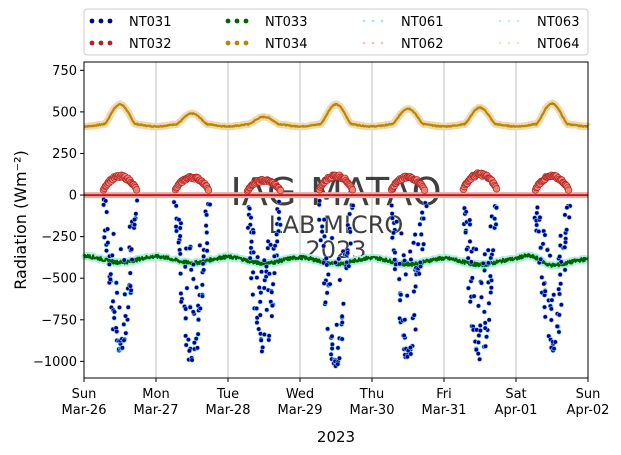 The image size is (621, 455). Describe the element at coordinates (55, 362) in the screenshot. I see `y-tick-label: −1000` at that location.